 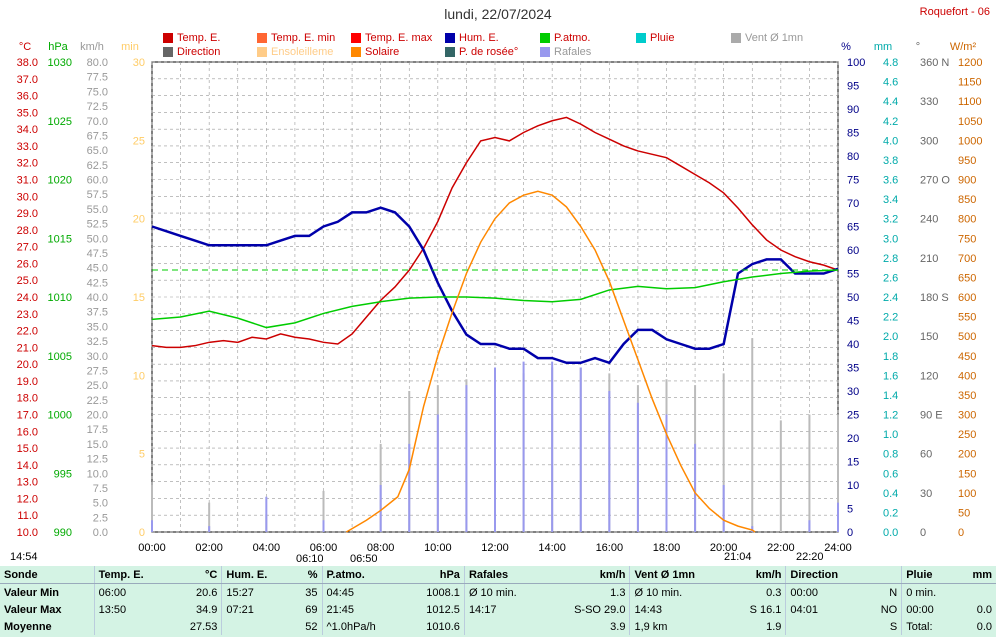 What do you see at coordinates (850, 533) in the screenshot?
I see `humidity-tick-label: 0` at bounding box center [850, 533].